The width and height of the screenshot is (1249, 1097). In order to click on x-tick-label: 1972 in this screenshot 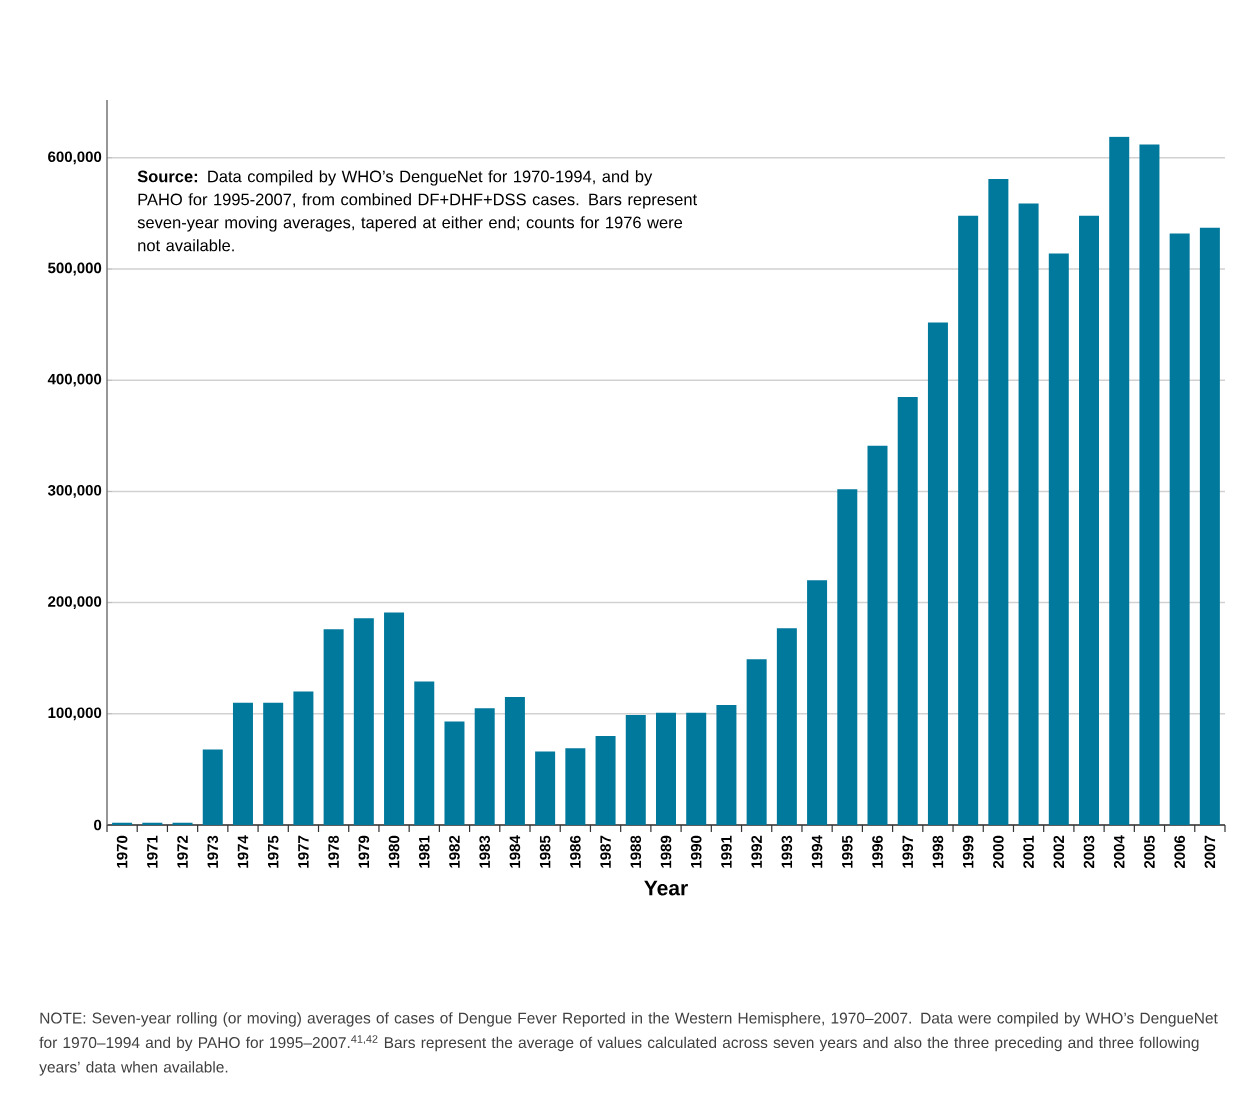, I will do `click(182, 851)`.